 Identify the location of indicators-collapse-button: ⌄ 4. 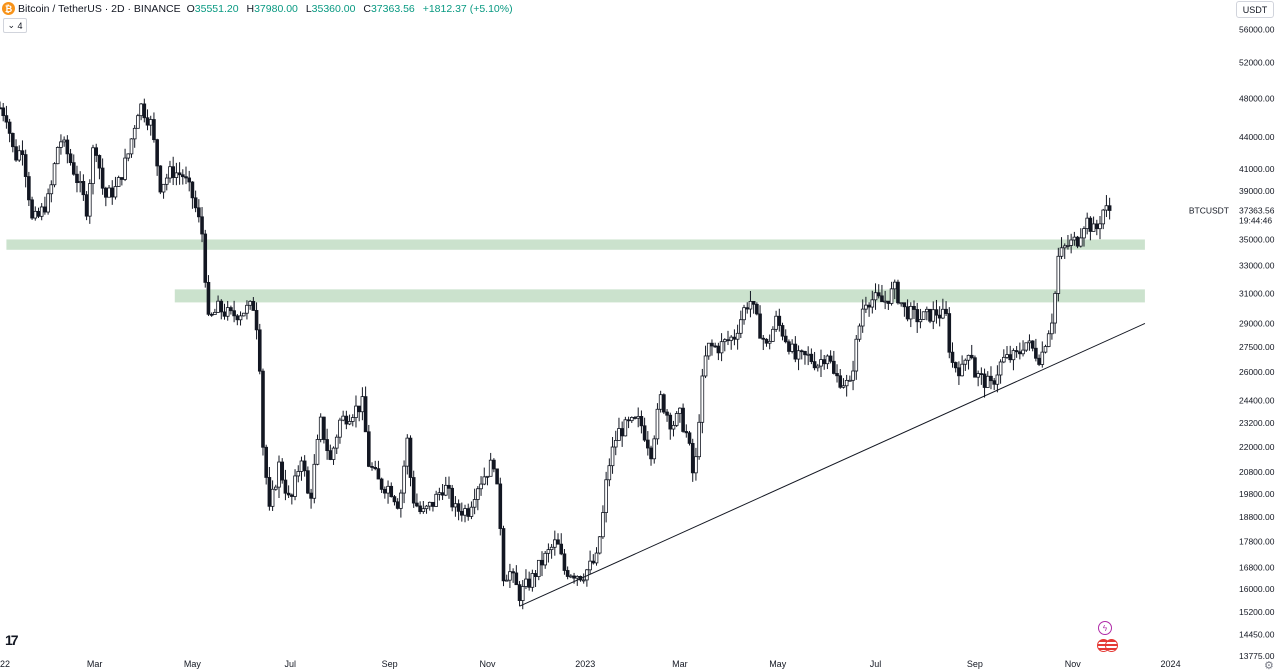
(15, 25).